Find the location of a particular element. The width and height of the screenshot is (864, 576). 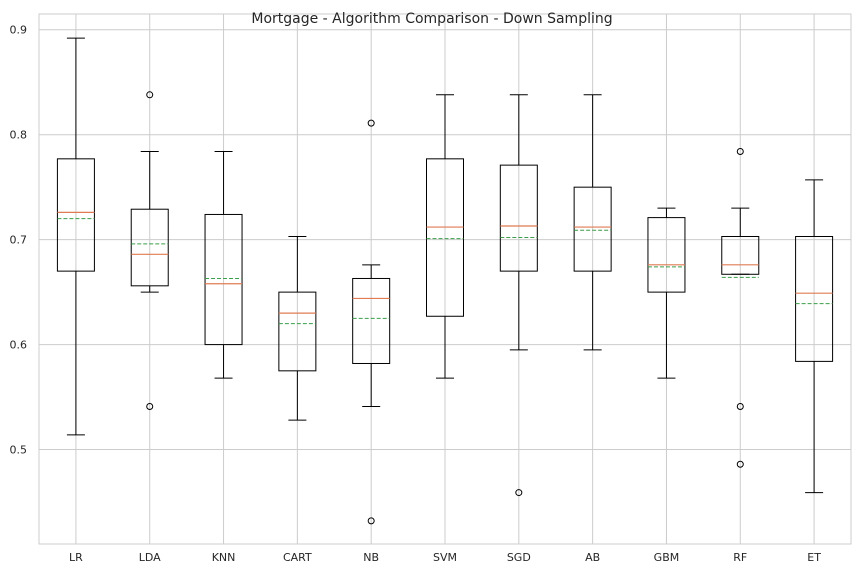

x-tick-label: SGD is located at coordinates (519, 557).